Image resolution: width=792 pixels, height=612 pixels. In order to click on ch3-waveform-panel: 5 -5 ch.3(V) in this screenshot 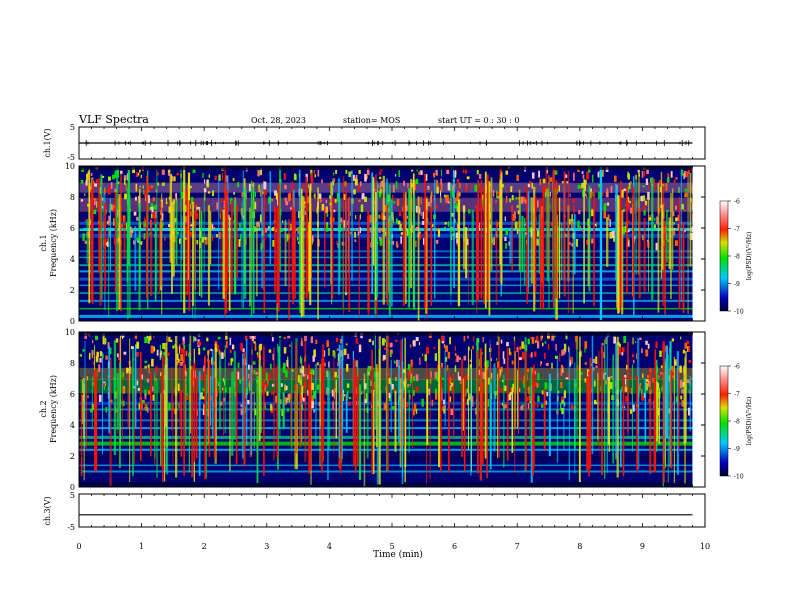, I will do `click(374, 511)`.